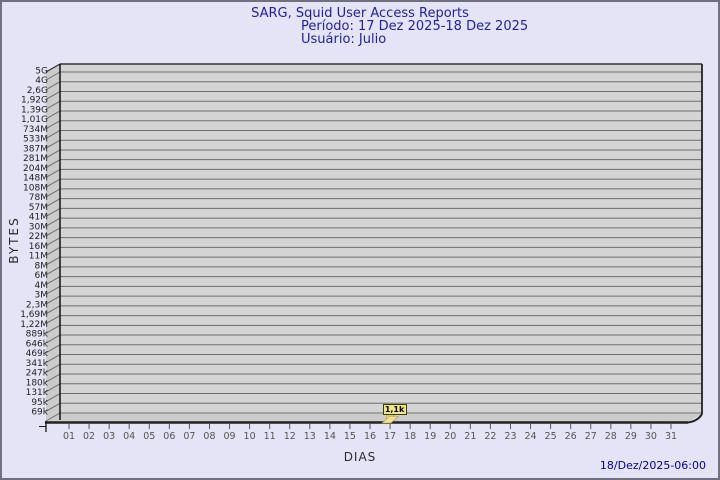 This screenshot has height=480, width=720. What do you see at coordinates (34, 315) in the screenshot?
I see `y-tick-label: 1,69M` at bounding box center [34, 315].